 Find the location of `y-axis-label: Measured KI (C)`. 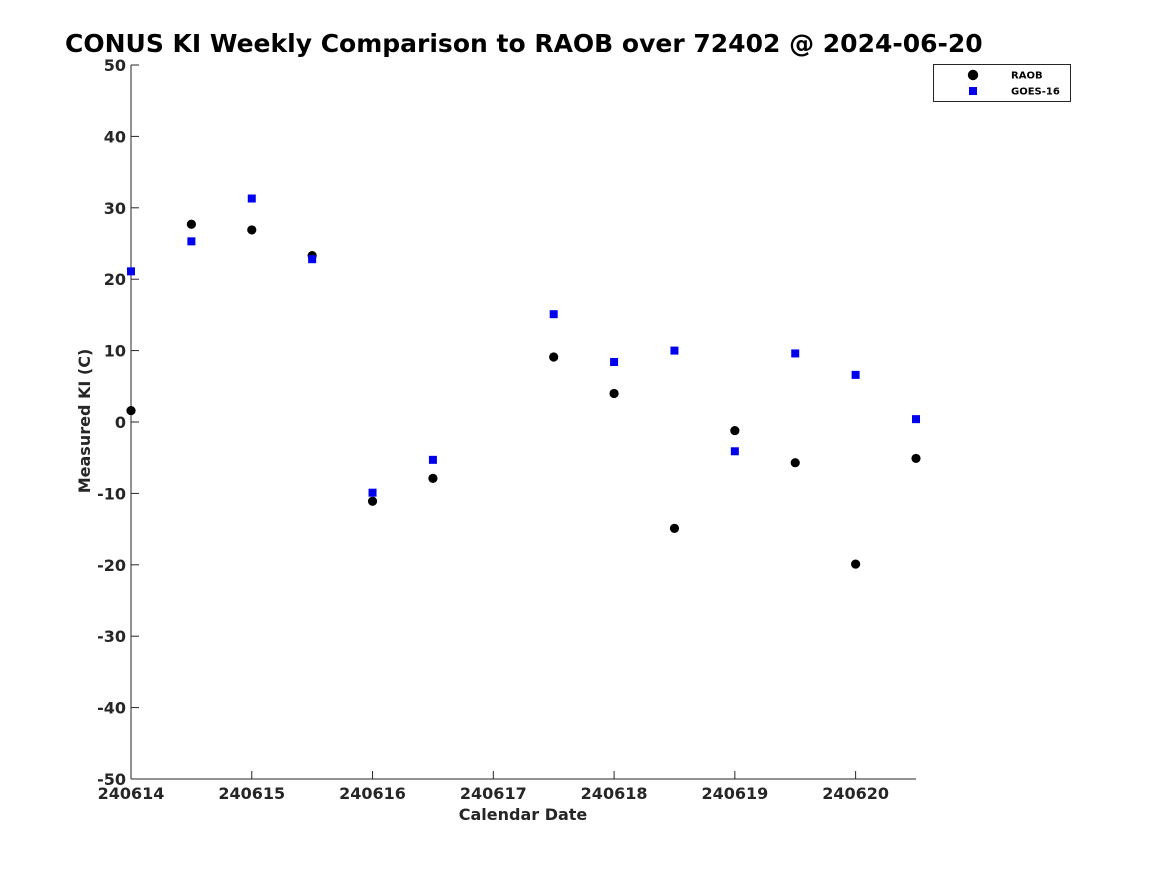

y-axis-label: Measured KI (C) is located at coordinates (84, 421).